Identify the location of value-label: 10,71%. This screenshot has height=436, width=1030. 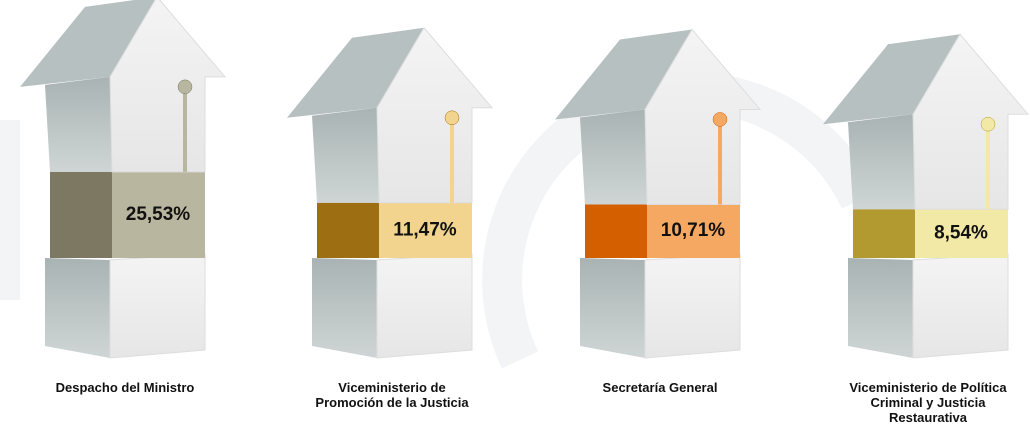
(693, 230).